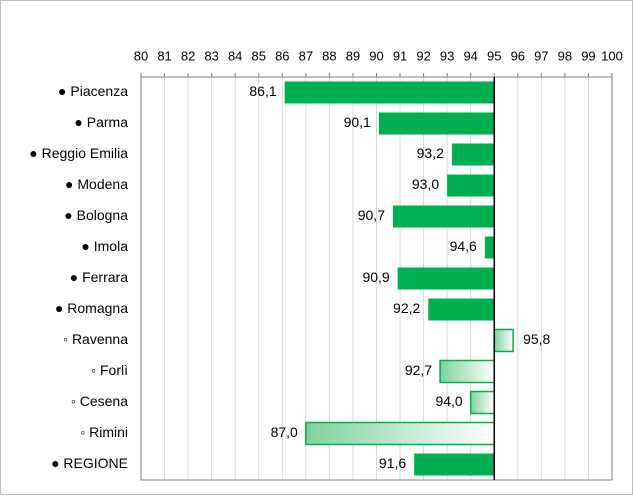  What do you see at coordinates (259, 55) in the screenshot?
I see `x-tick-label: 85` at bounding box center [259, 55].